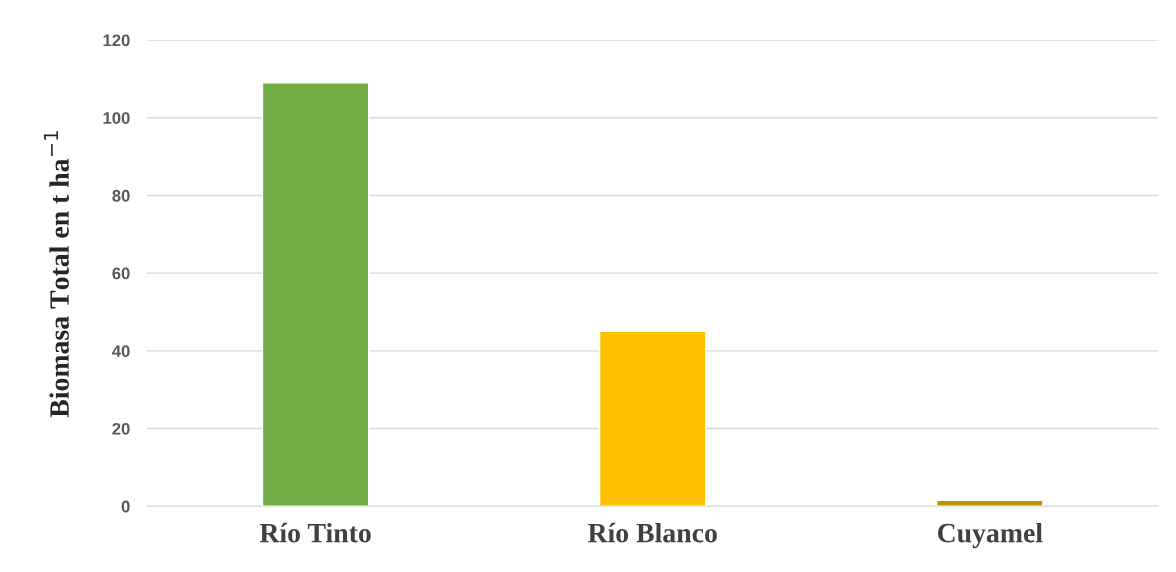  What do you see at coordinates (116, 40) in the screenshot?
I see `y-tick-label: 120` at bounding box center [116, 40].